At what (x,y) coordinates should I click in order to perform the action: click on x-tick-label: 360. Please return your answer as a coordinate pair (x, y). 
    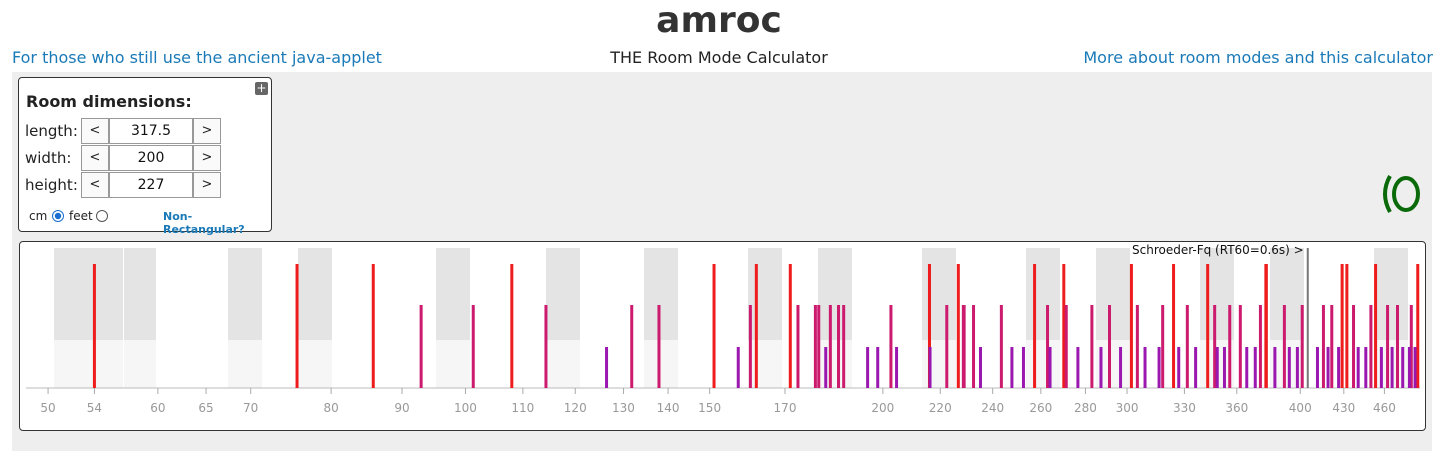
    Looking at the image, I should click on (1236, 408).